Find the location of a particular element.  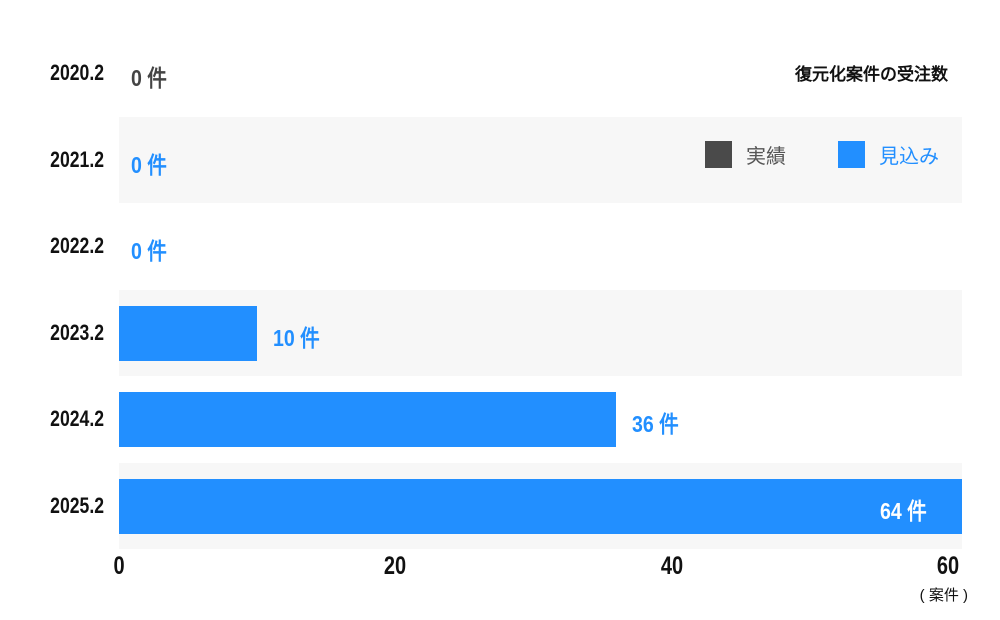

legend-swatch-forecast is located at coordinates (851, 154).